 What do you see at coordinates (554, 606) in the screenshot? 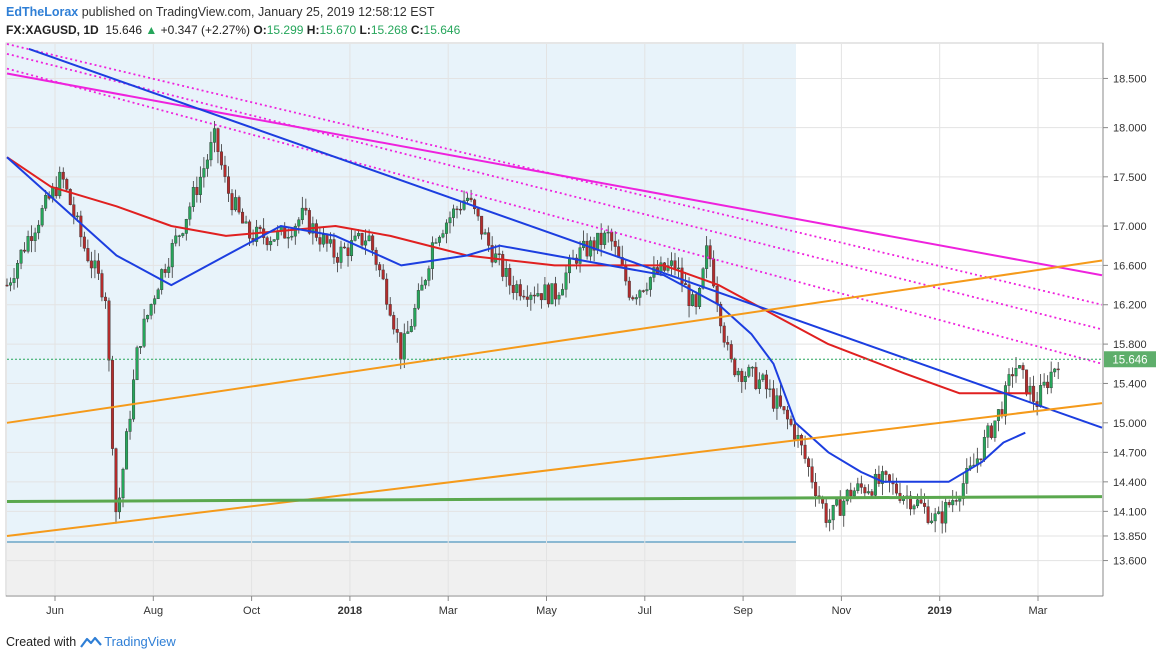
I see `x-axis: Jun Aug Oct 2018 Mar May Jul Sep Nov 2019 Mar` at bounding box center [554, 606].